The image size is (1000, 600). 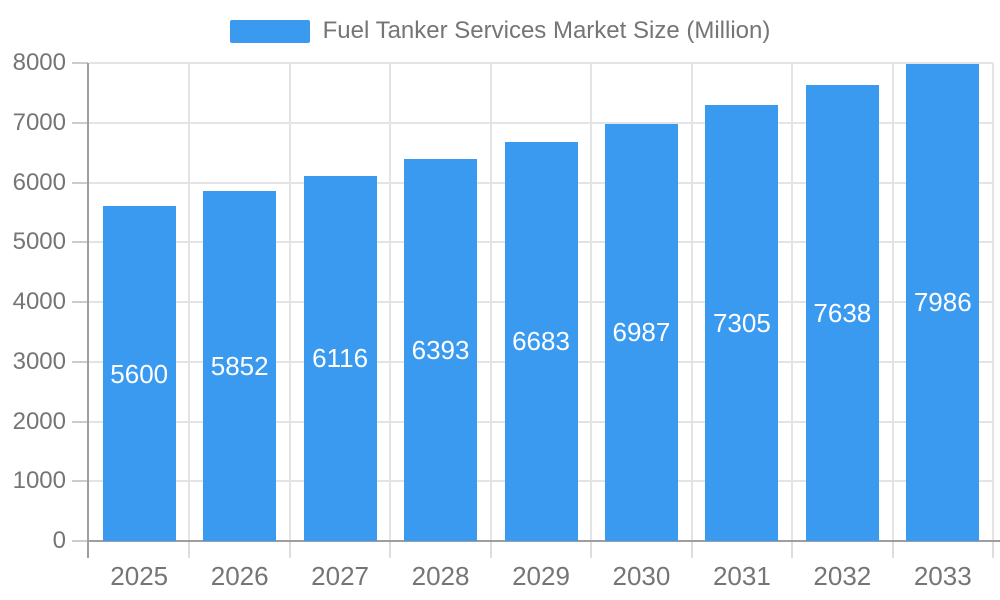 I want to click on y-axis-tick-label: 1000, so click(x=39, y=481).